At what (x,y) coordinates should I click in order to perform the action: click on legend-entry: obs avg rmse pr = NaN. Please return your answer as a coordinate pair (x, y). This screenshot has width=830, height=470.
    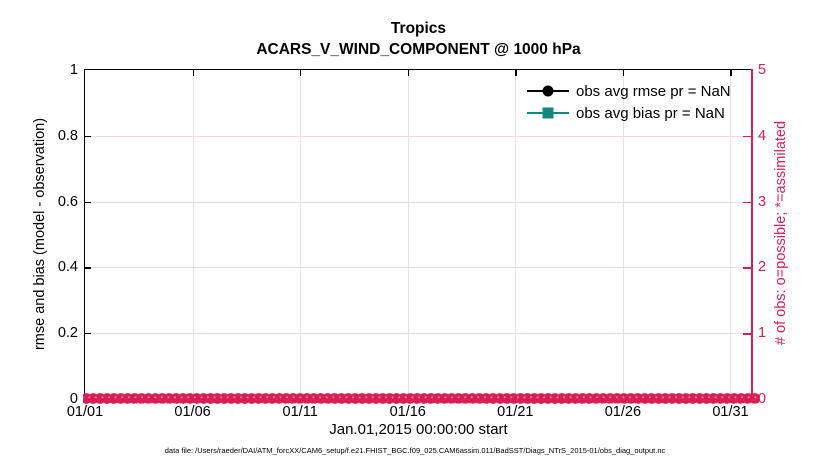
    Looking at the image, I should click on (629, 91).